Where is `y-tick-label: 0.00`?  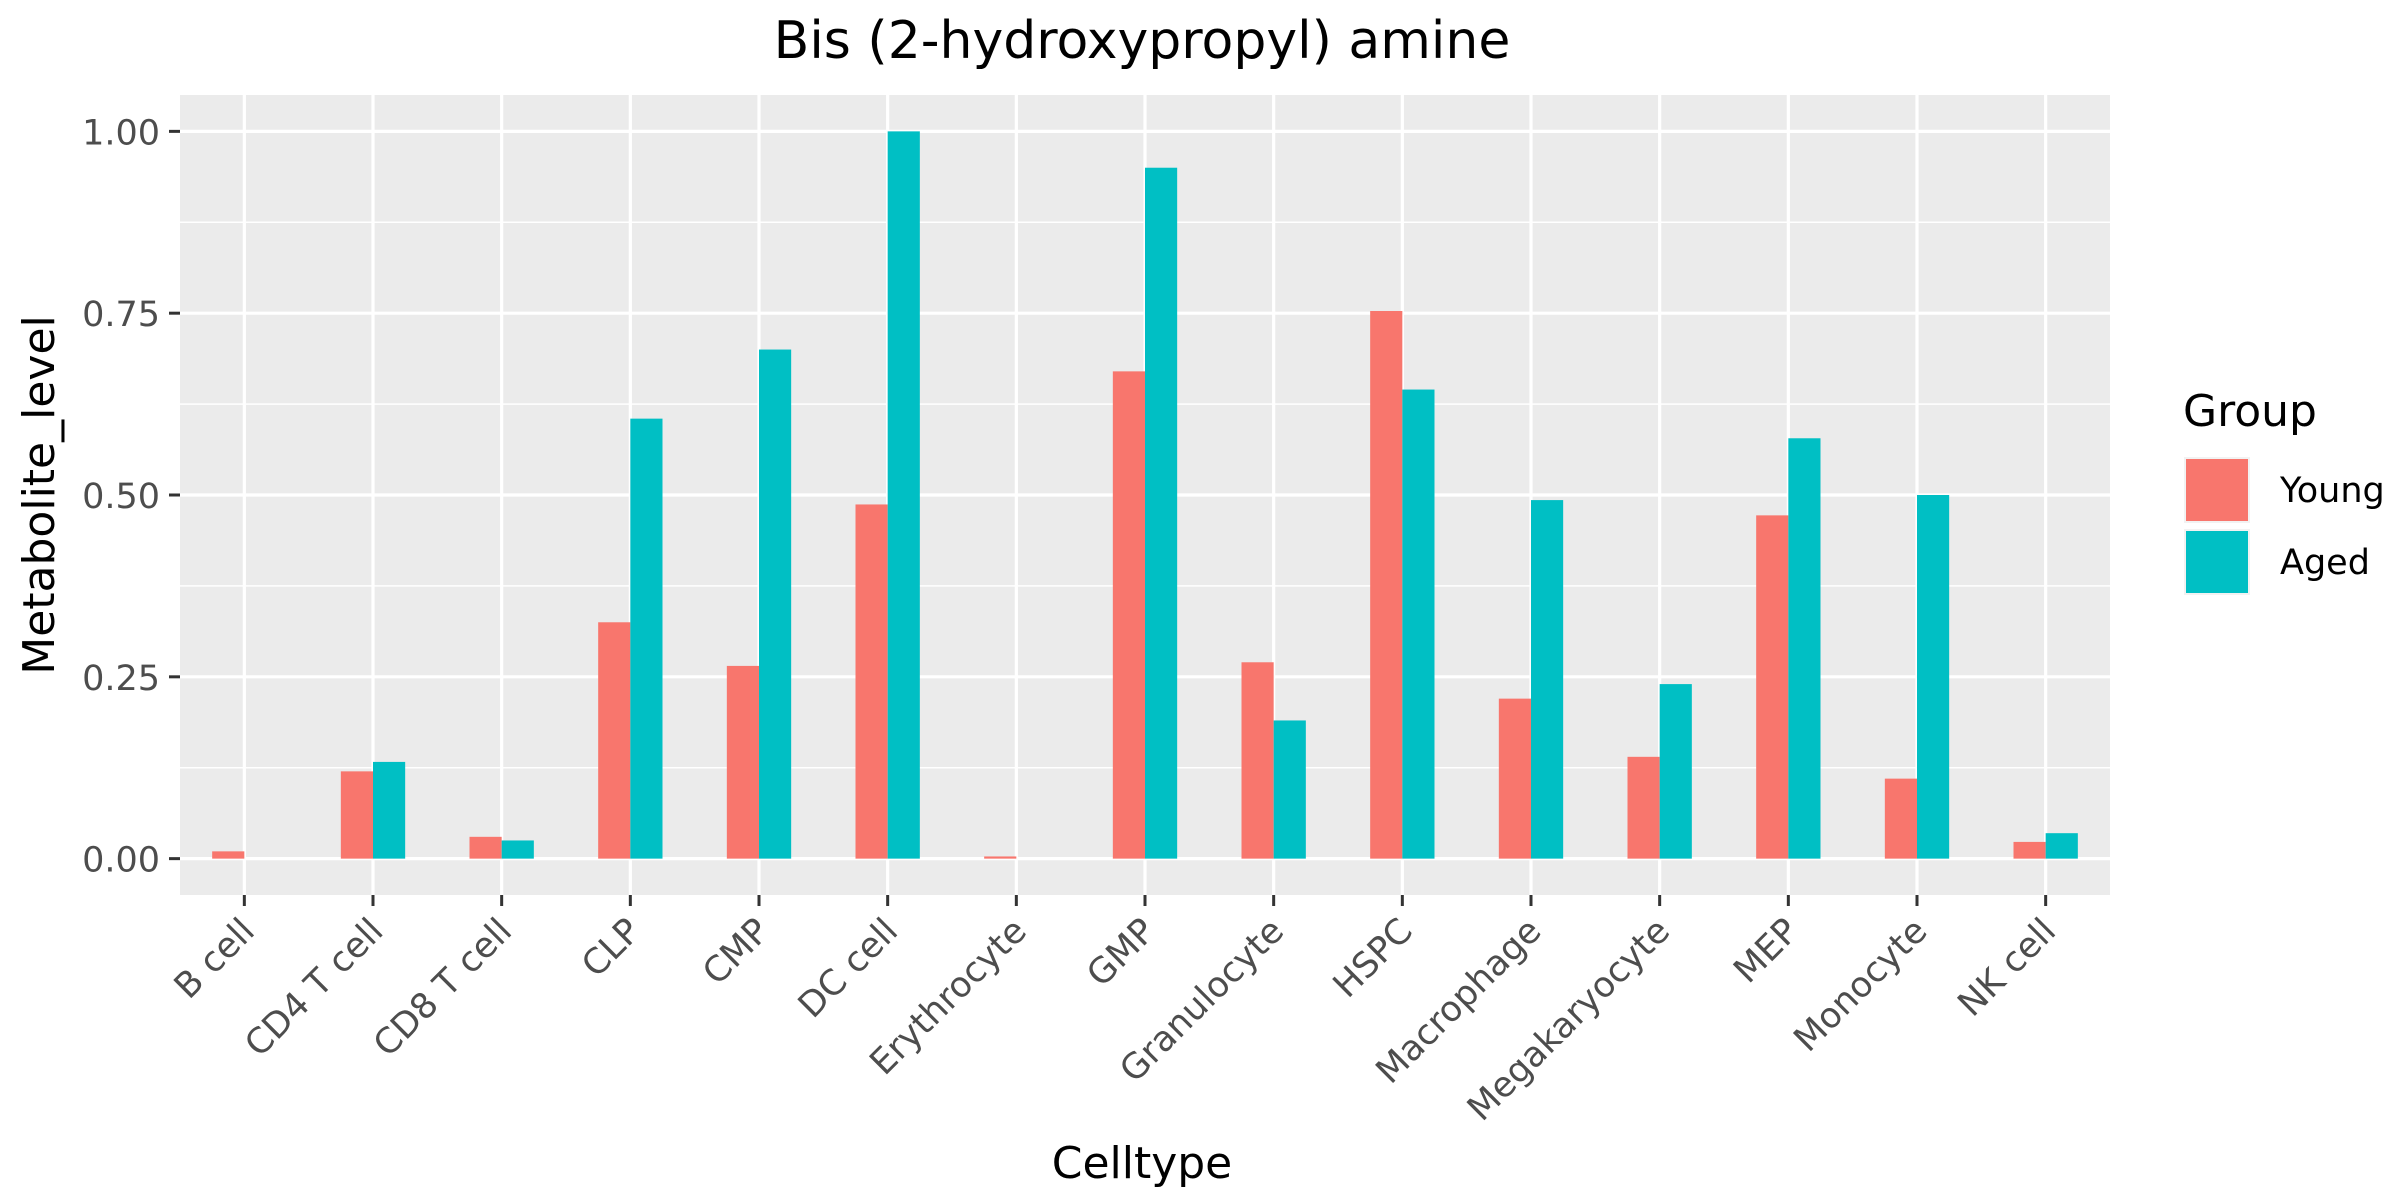 y-tick-label: 0.00 is located at coordinates (121, 861).